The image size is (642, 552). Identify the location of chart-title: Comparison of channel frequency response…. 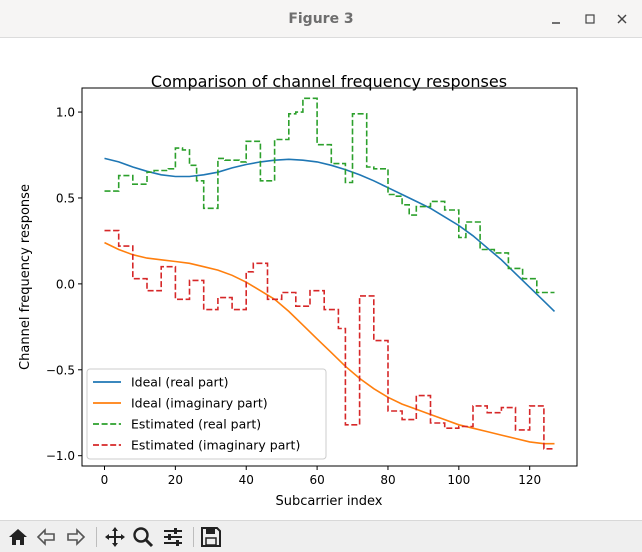
(329, 81).